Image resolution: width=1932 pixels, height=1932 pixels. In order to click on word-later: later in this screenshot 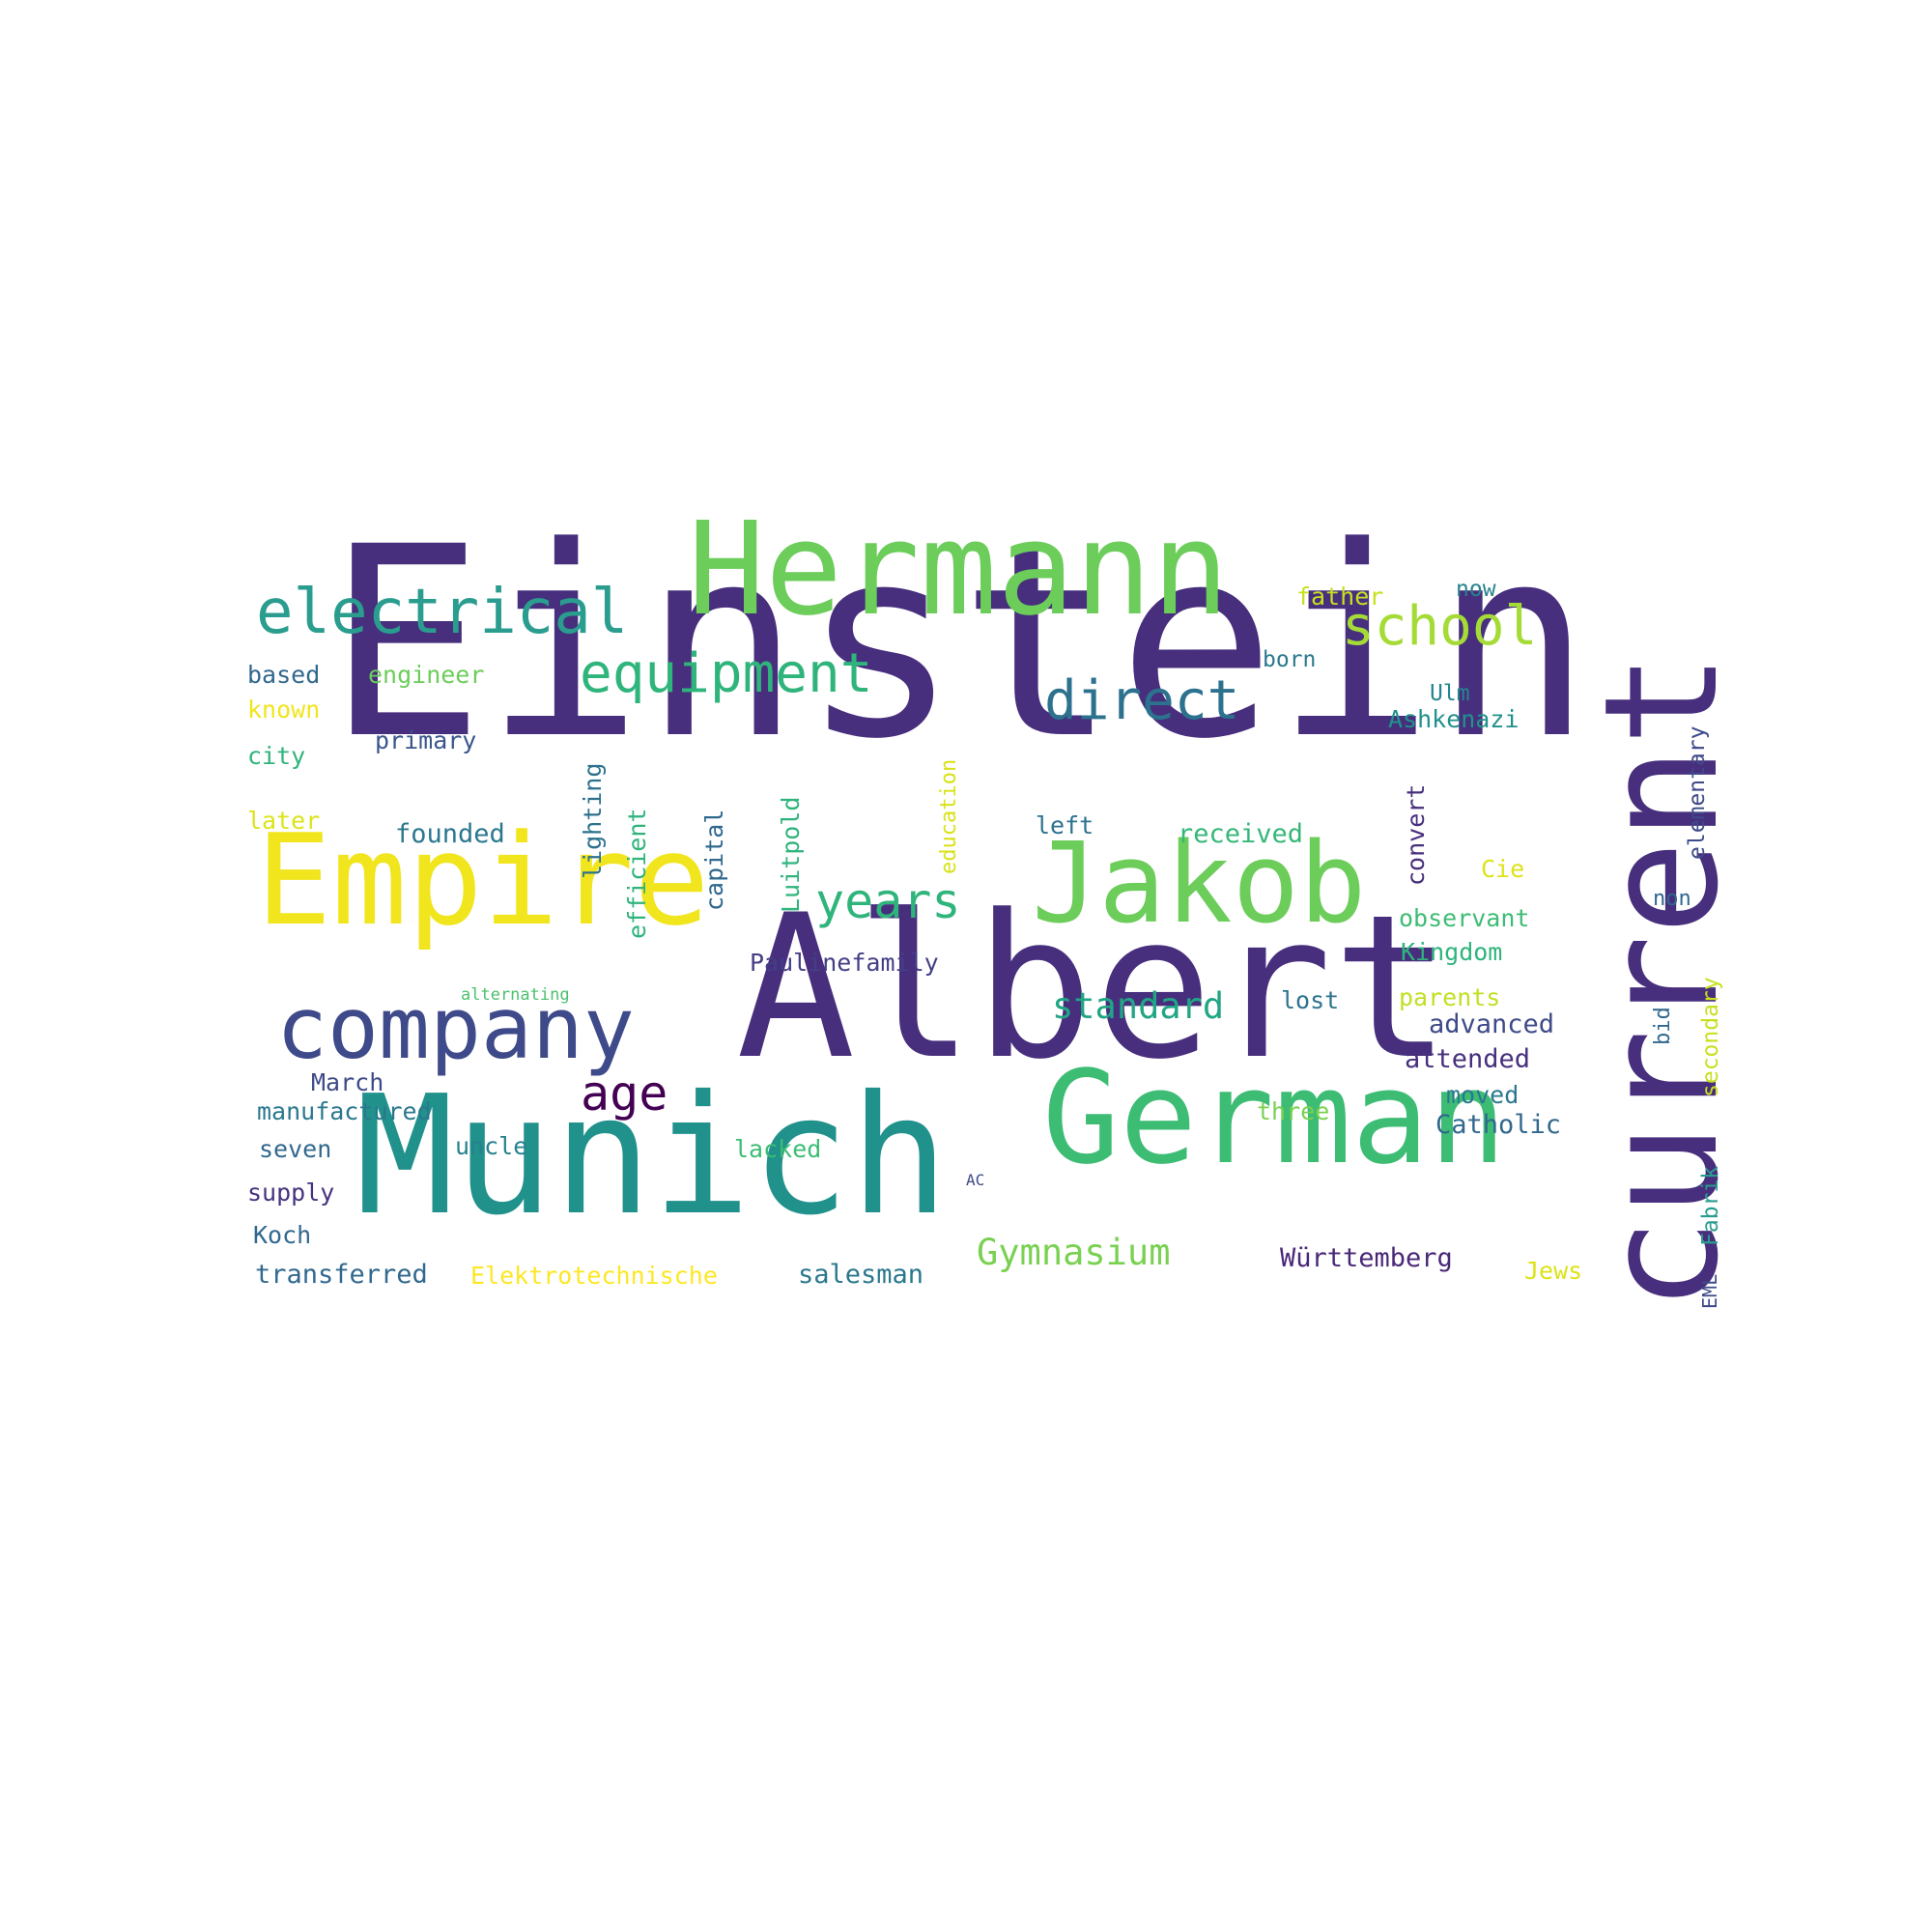, I will do `click(284, 820)`.